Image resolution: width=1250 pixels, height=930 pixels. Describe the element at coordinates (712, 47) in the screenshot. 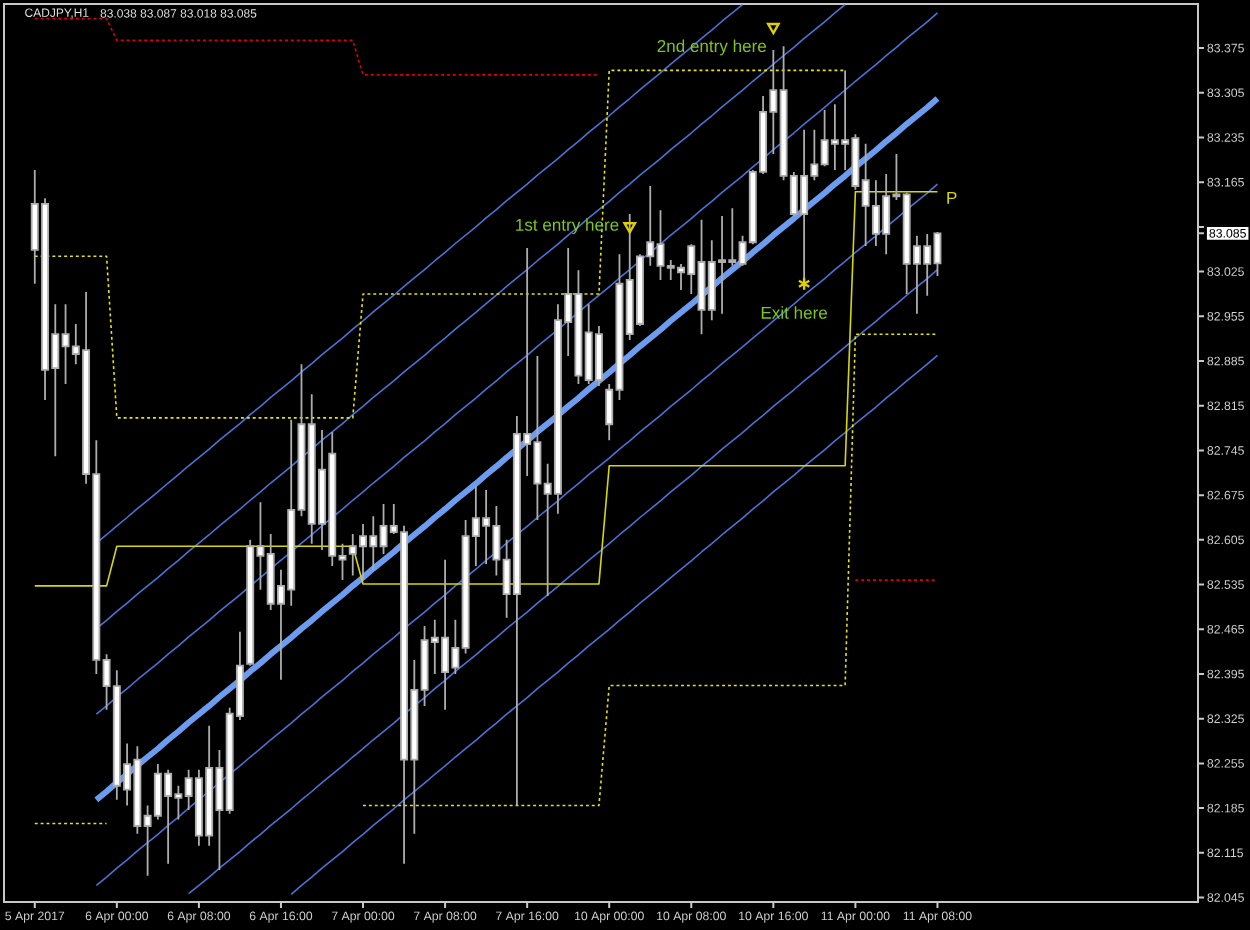

I see `annotation: 2nd entry here` at that location.